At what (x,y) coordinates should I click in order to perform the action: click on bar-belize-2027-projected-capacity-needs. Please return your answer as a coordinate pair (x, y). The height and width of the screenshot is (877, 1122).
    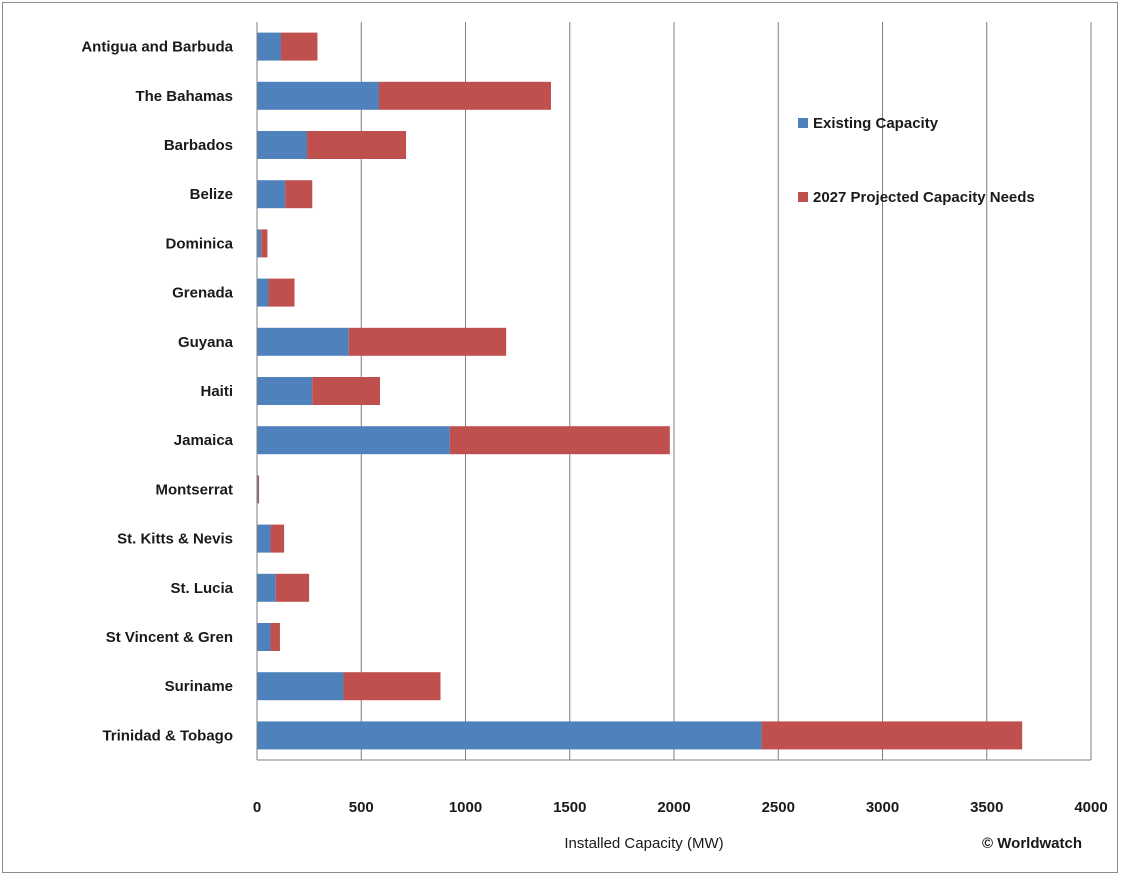
    Looking at the image, I should click on (299, 194).